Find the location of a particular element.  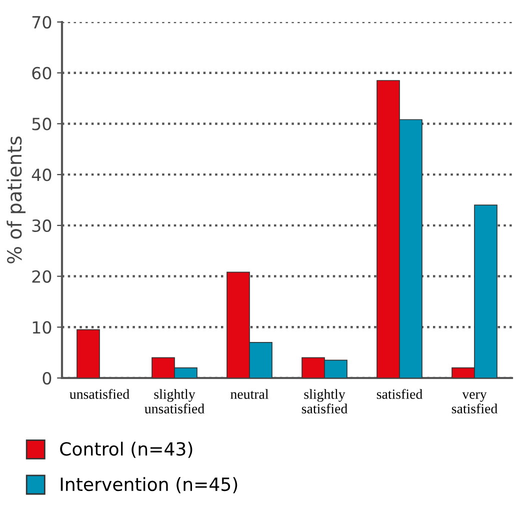

x-tick-label: satisfied is located at coordinates (399, 393).